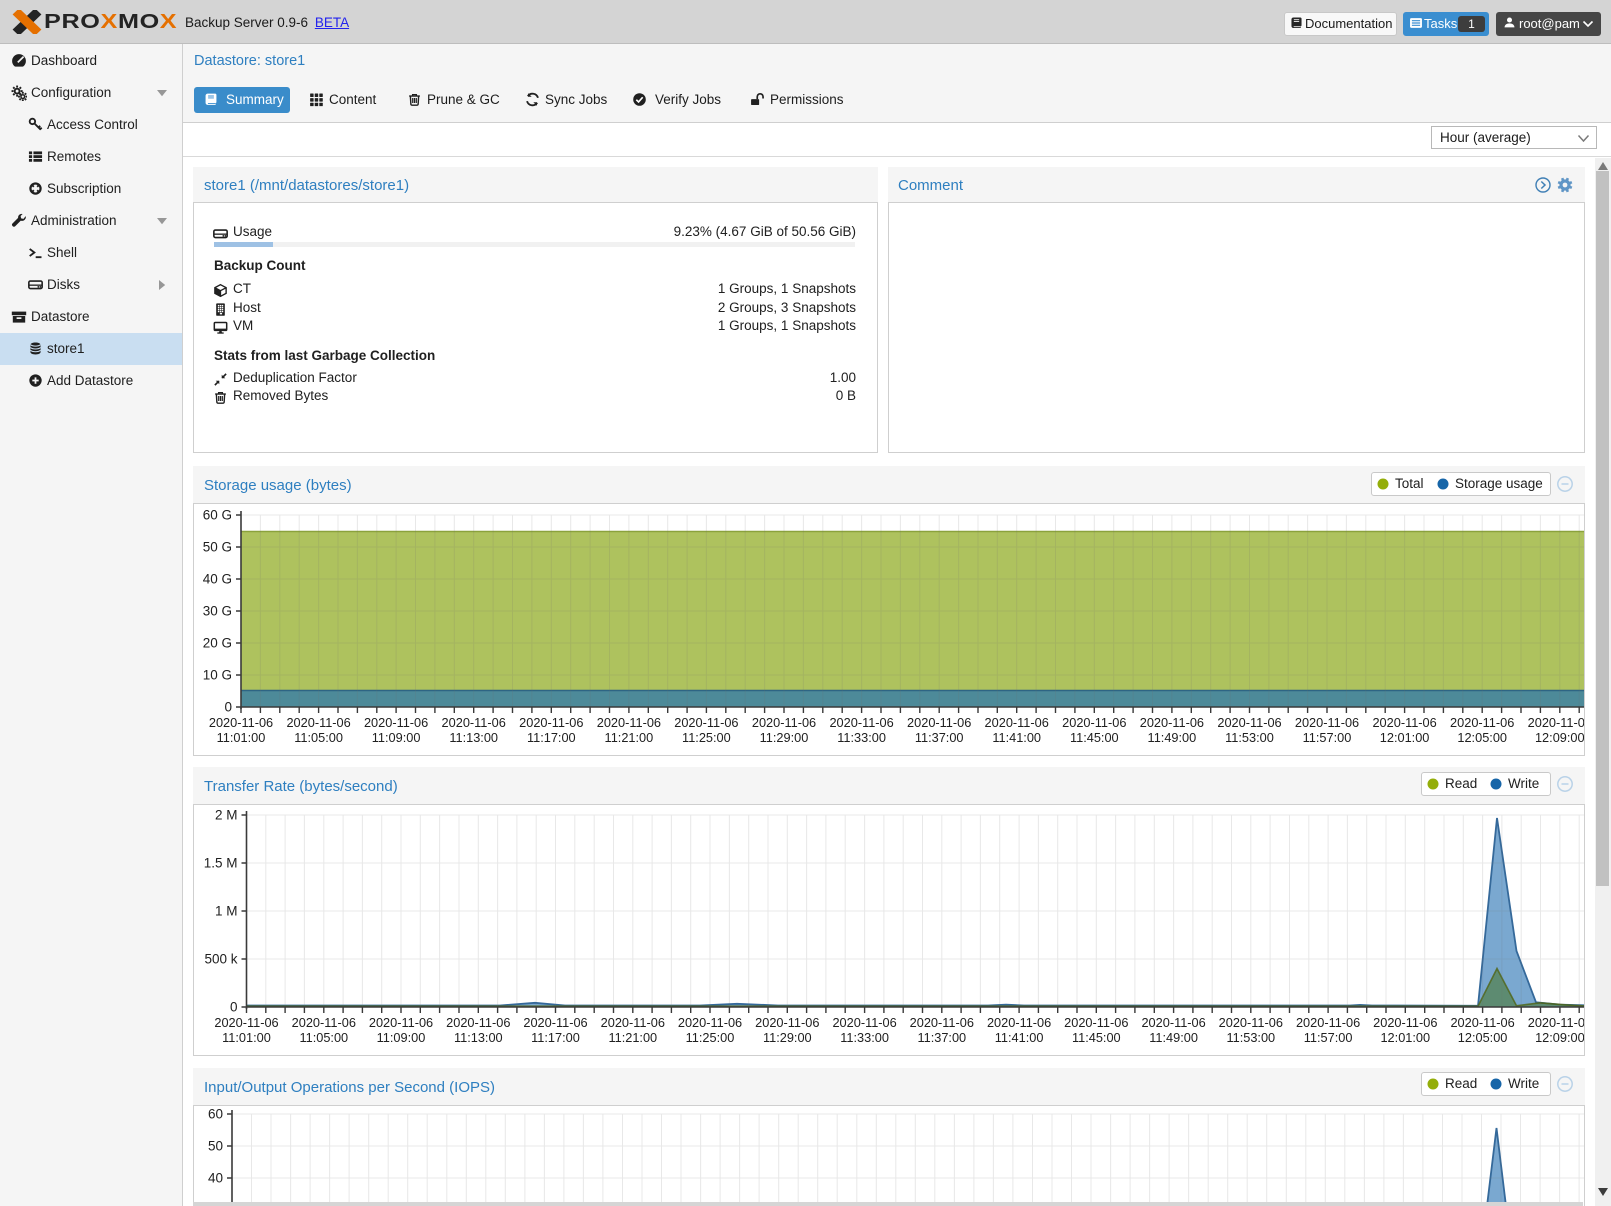 Image resolution: width=1611 pixels, height=1206 pixels. What do you see at coordinates (215, 1178) in the screenshot?
I see `svg-text: 40` at bounding box center [215, 1178].